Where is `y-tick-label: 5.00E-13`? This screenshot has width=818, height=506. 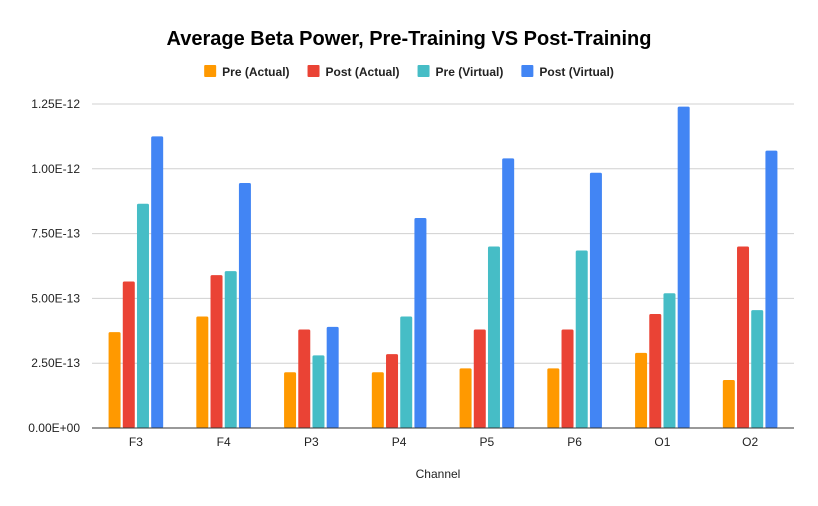
y-tick-label: 5.00E-13 is located at coordinates (55, 298).